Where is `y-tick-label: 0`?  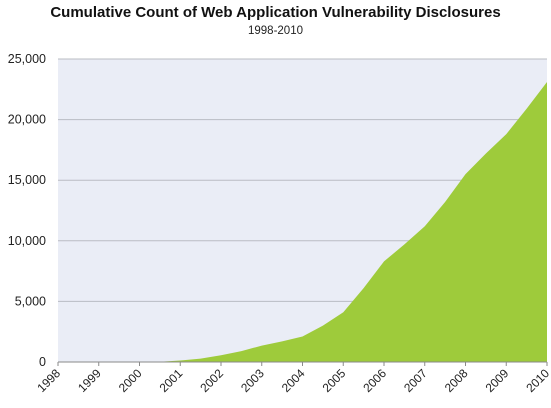
y-tick-label: 0 is located at coordinates (42, 362).